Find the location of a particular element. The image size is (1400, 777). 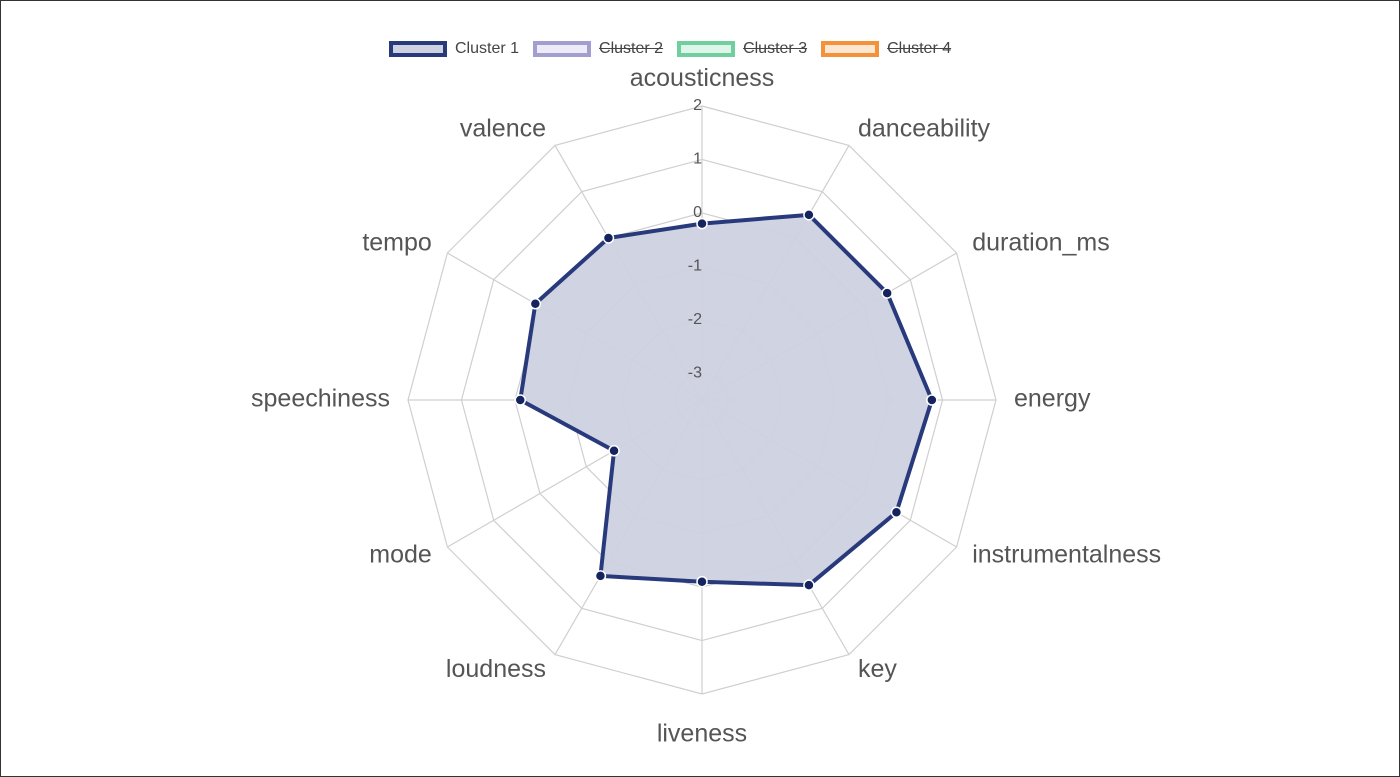

axis-label-instrumentalness: instrumentalness is located at coordinates (1066, 555).